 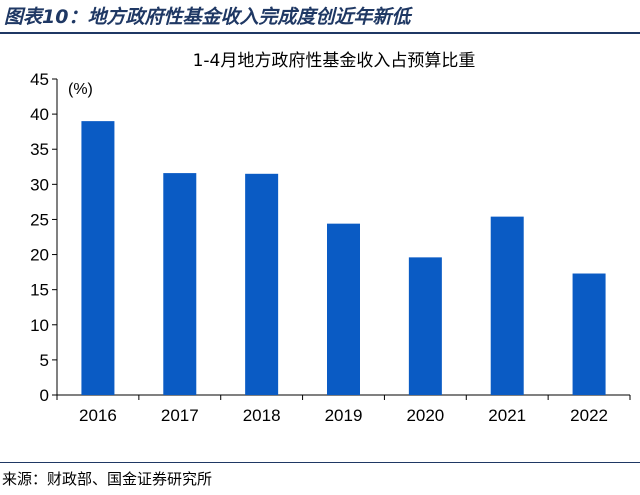 What do you see at coordinates (80, 89) in the screenshot?
I see `unit-label: (%)` at bounding box center [80, 89].